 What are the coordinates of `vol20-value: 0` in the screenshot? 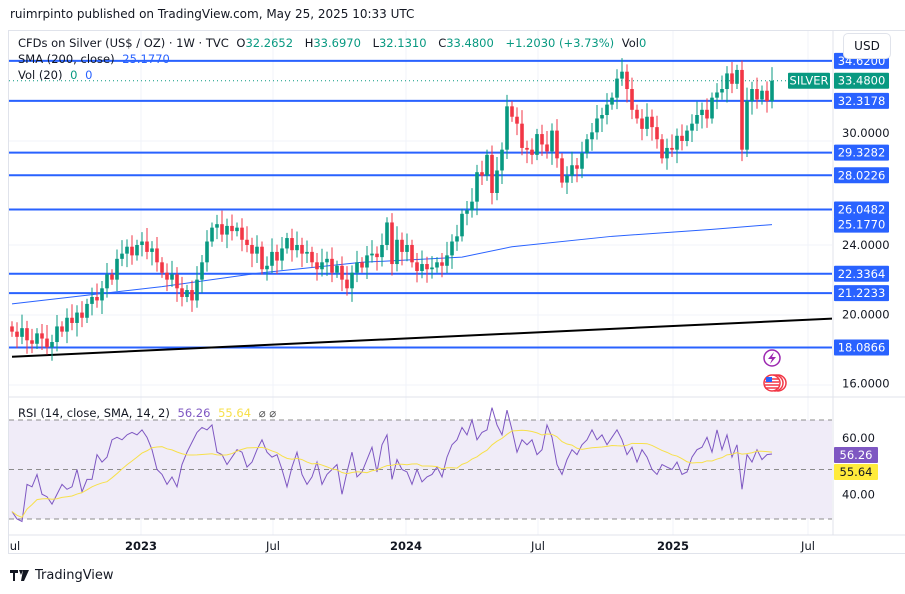 It's located at (74, 75).